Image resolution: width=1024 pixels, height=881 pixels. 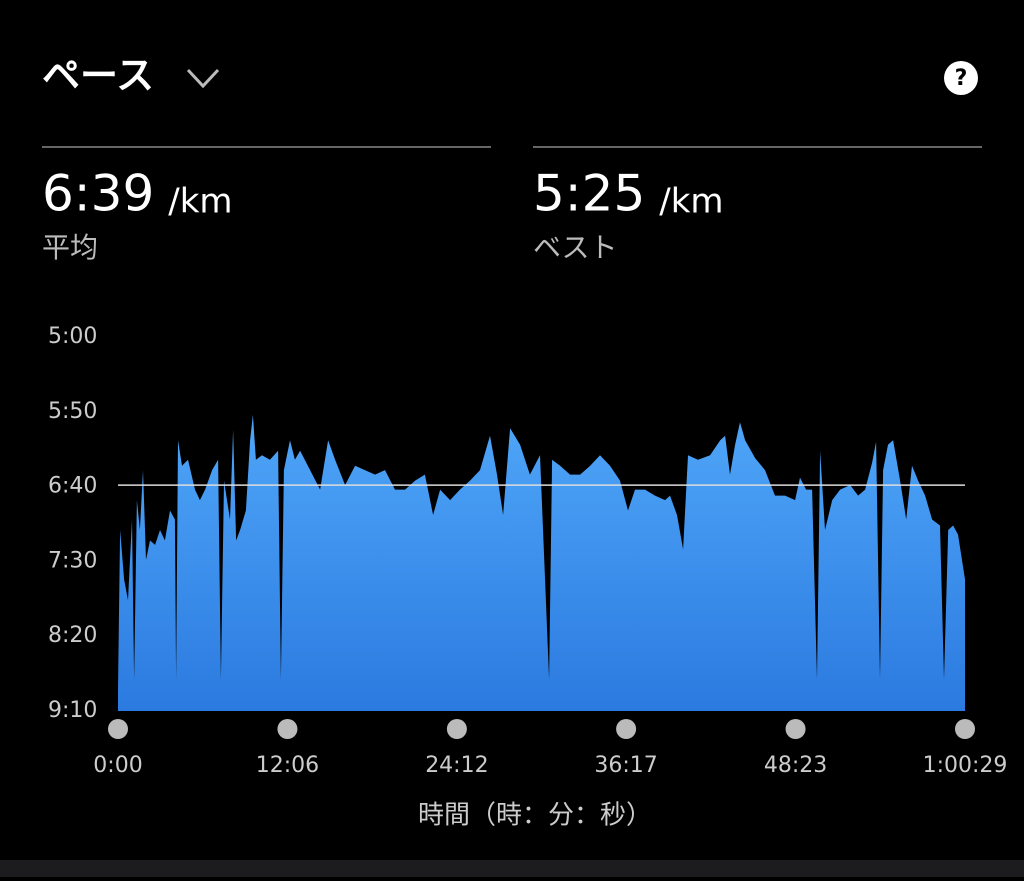 What do you see at coordinates (575, 247) in the screenshot?
I see `stat-label: ベスト` at bounding box center [575, 247].